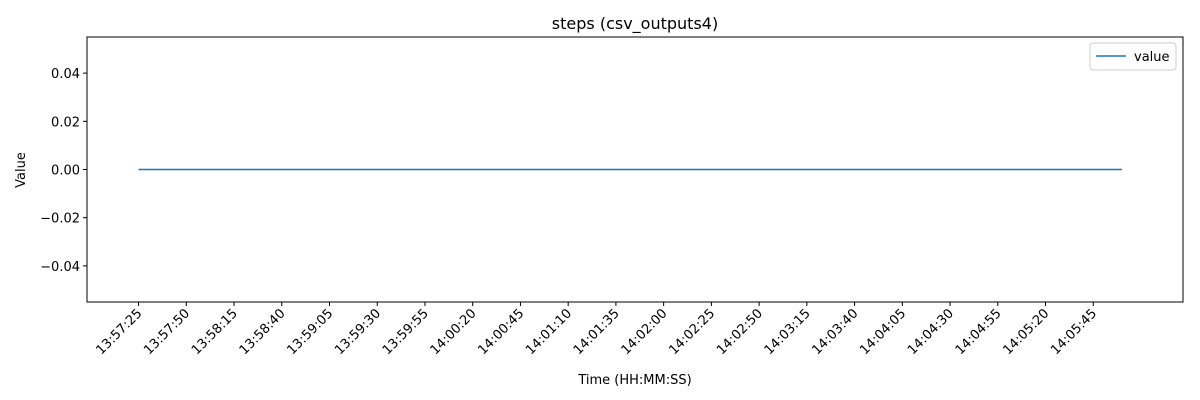  Describe the element at coordinates (454, 332) in the screenshot. I see `x-tick-label: 14:00:20` at that location.